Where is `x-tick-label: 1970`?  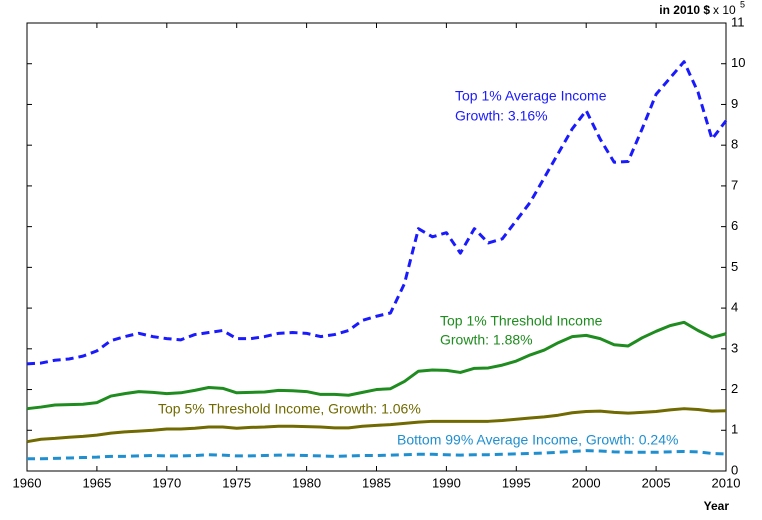
x-tick-label: 1970 is located at coordinates (166, 482).